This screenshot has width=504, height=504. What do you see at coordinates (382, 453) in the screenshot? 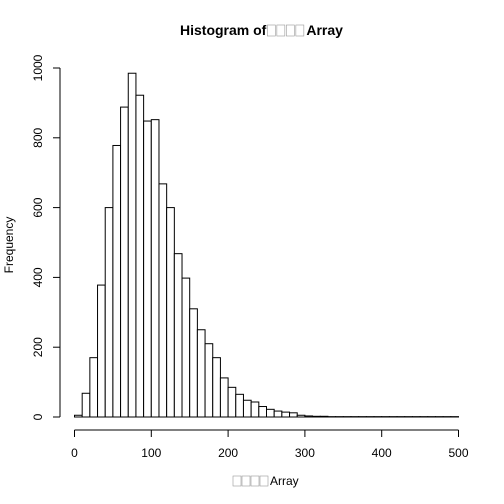
I see `x-tick-label: 400` at bounding box center [382, 453].